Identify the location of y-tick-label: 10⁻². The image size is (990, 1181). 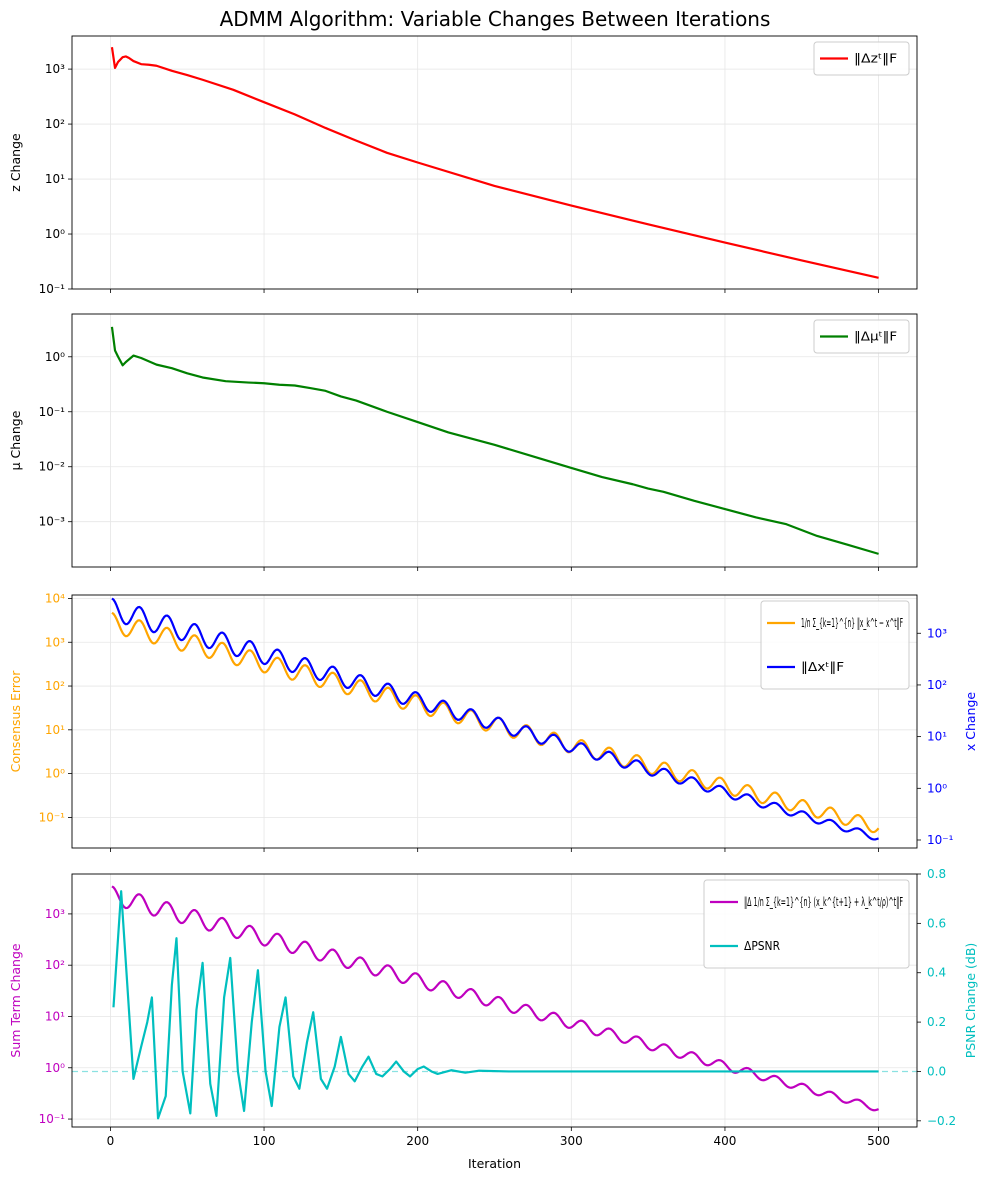
(52, 467).